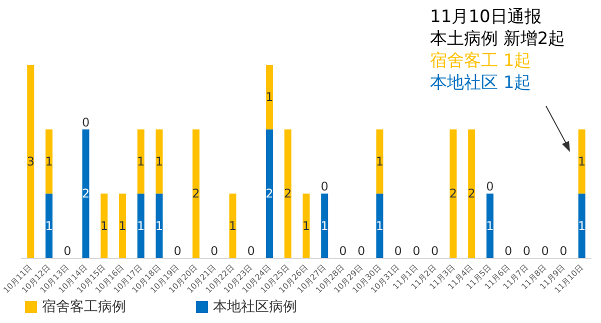 This screenshot has height=323, width=601. I want to click on annotation: 宿舍客工 1起, so click(481, 61).